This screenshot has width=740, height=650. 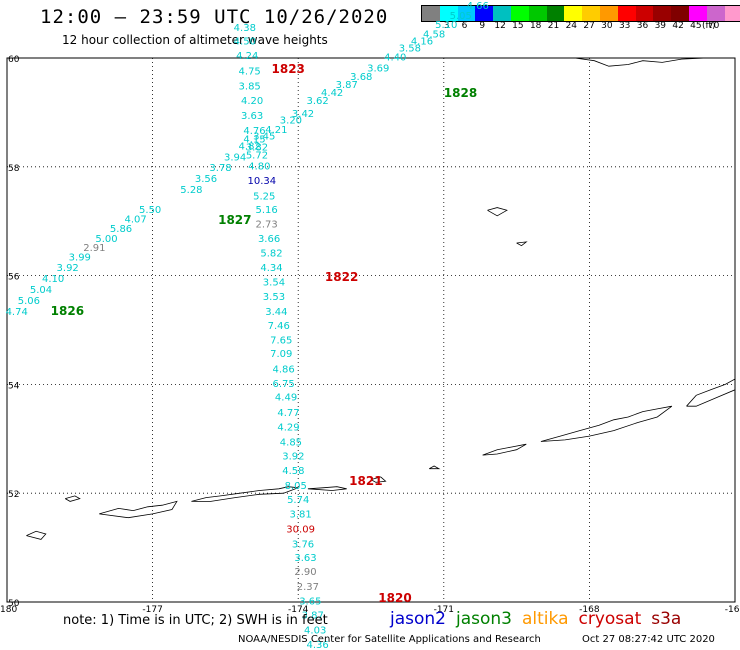 I want to click on y-tick-label: 50, so click(x=14, y=604).